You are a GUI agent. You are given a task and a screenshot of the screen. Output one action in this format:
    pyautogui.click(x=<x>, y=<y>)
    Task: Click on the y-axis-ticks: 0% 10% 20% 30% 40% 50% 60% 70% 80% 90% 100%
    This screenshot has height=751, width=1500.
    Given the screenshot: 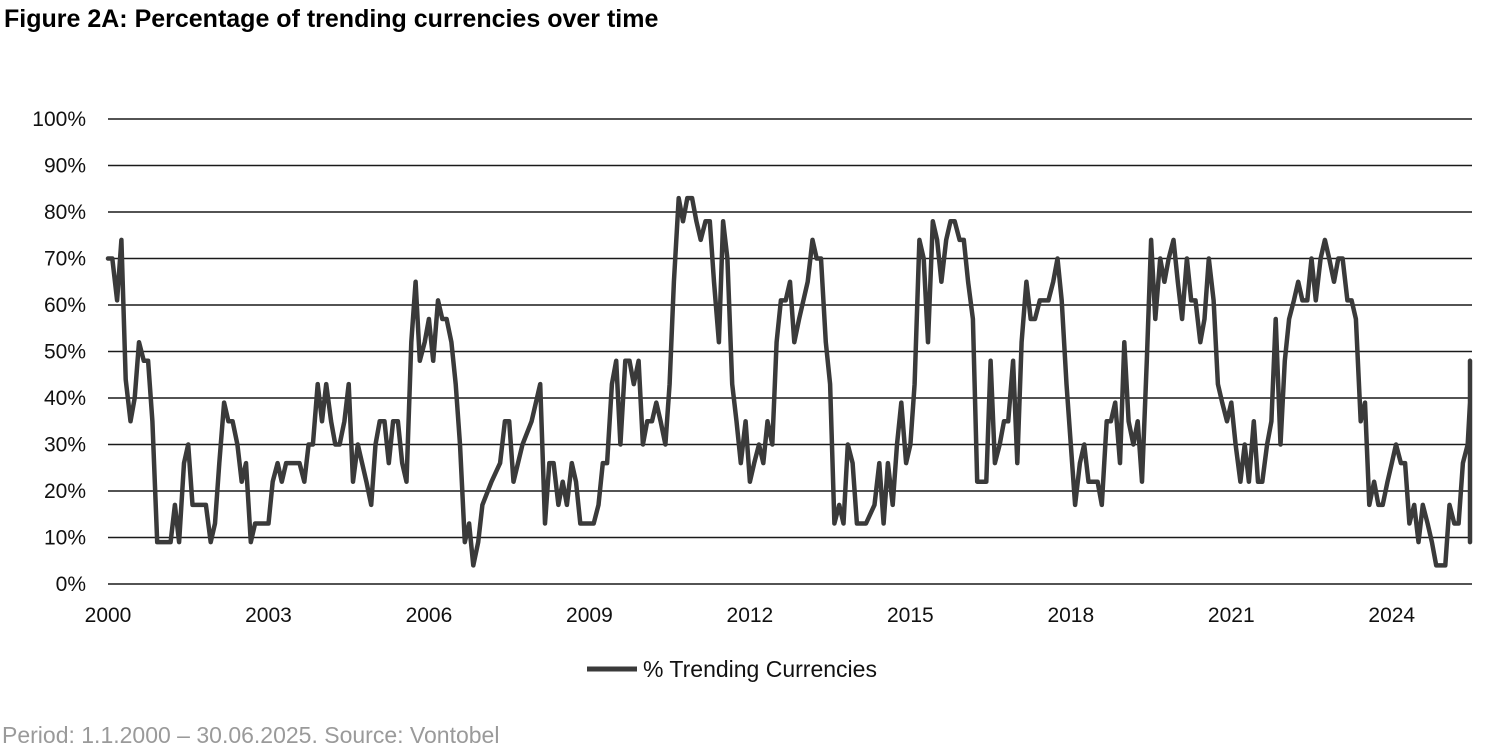 What is the action you would take?
    pyautogui.click(x=59, y=352)
    